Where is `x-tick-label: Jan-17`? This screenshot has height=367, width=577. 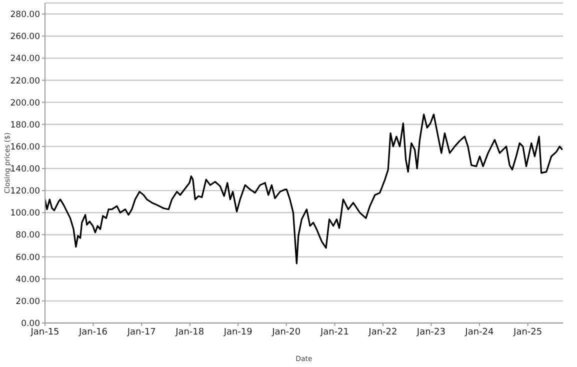 x-tick-label: Jan-17 is located at coordinates (141, 332).